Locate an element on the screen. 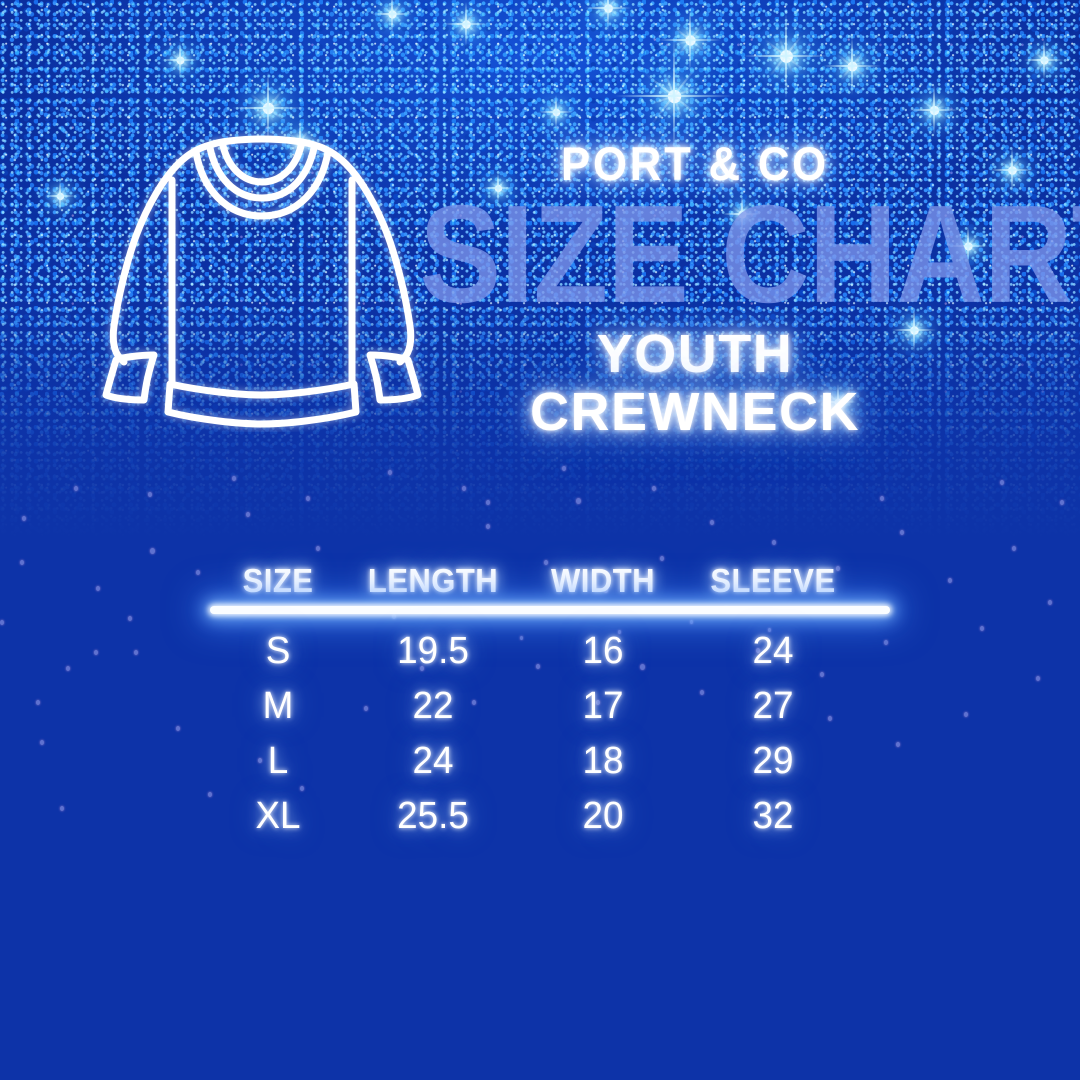  subtitle-line-2: CREWNECK is located at coordinates (695, 411).